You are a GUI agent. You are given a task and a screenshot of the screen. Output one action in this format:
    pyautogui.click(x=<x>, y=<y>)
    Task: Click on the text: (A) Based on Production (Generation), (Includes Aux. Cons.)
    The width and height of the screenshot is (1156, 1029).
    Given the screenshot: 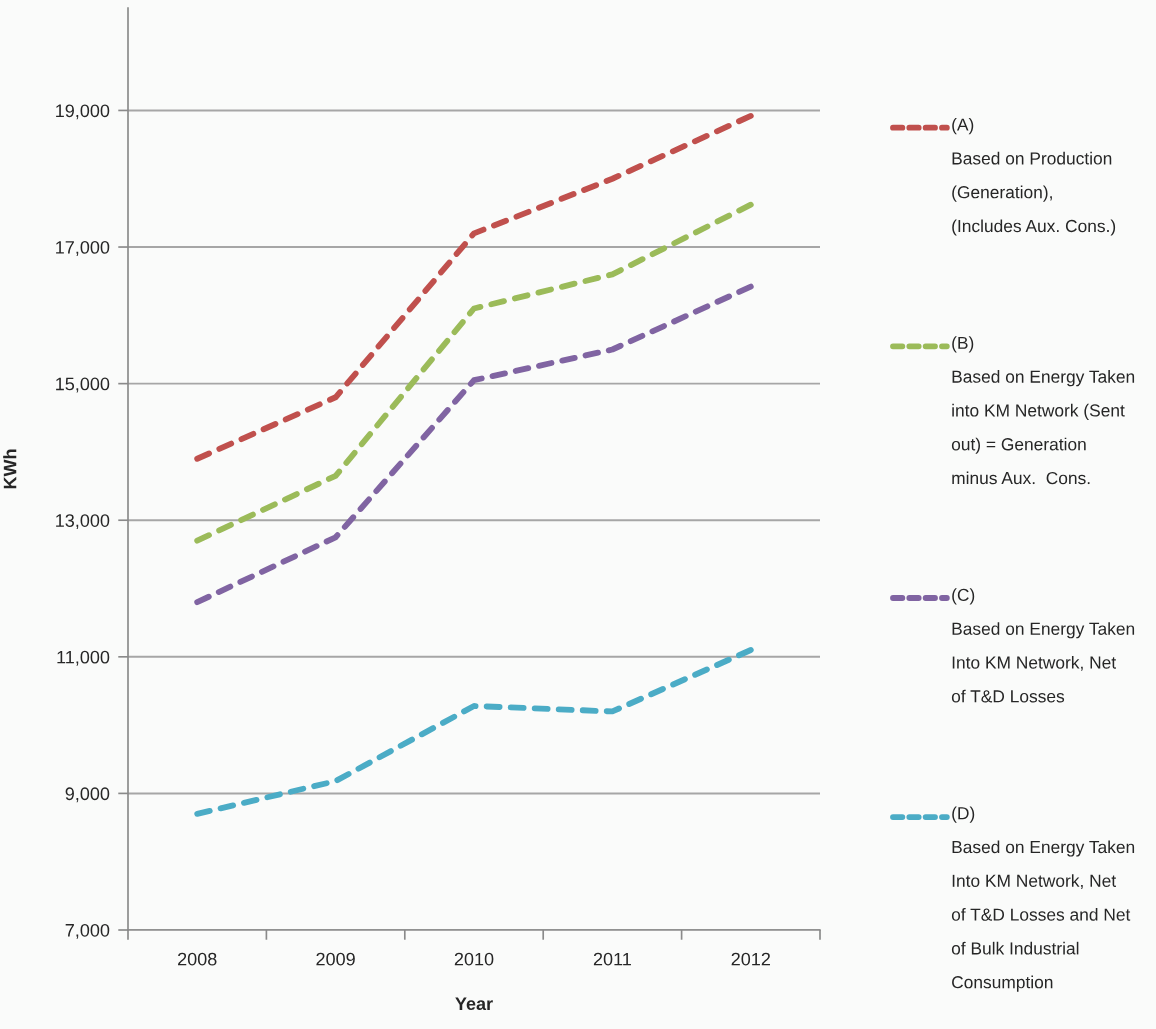 What is the action you would take?
    pyautogui.click(x=1034, y=177)
    